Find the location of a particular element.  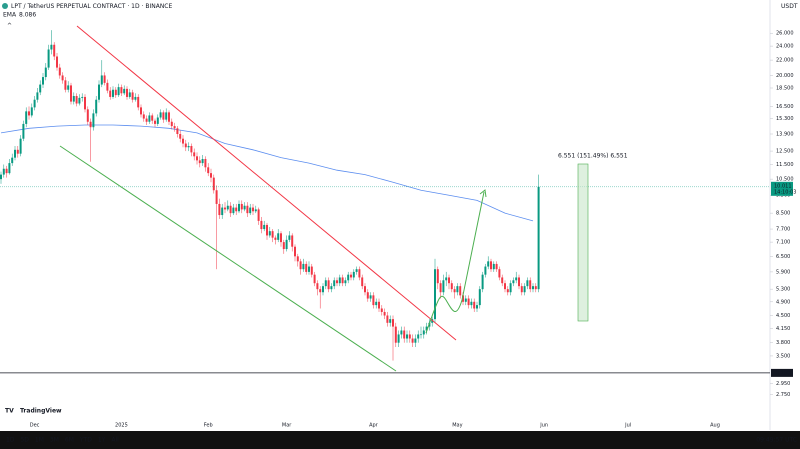

symbol-icon is located at coordinates (5, 6).